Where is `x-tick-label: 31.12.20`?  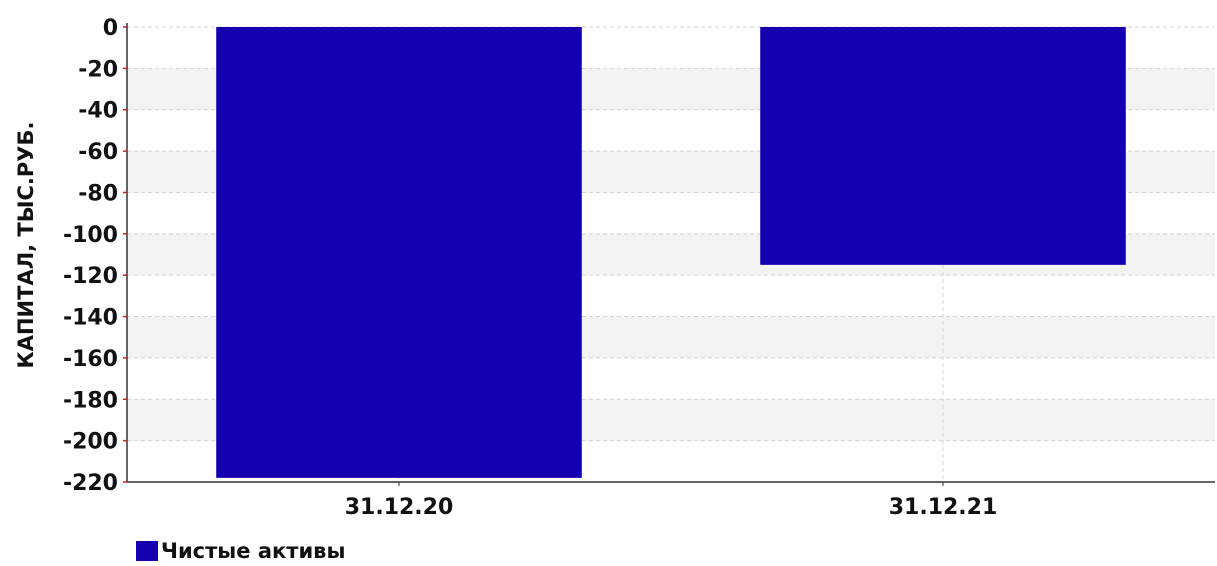 x-tick-label: 31.12.20 is located at coordinates (399, 507).